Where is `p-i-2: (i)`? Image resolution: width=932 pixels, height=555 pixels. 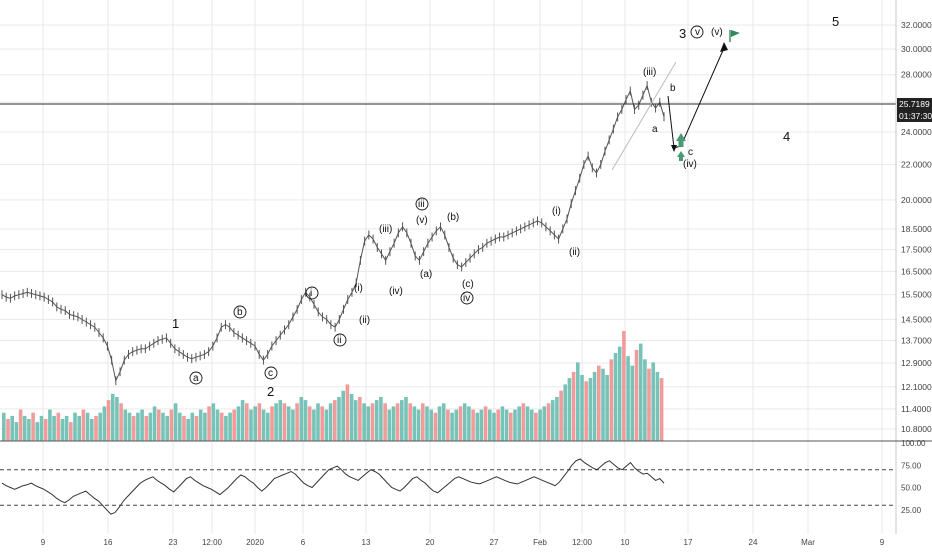
p-i-2: (i) is located at coordinates (556, 211).